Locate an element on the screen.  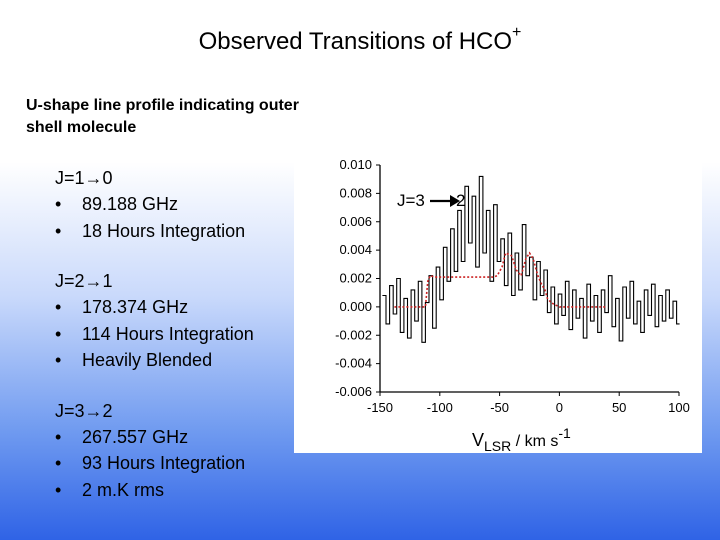
bullet-text: 114 Hours Integration is located at coordinates (168, 333).